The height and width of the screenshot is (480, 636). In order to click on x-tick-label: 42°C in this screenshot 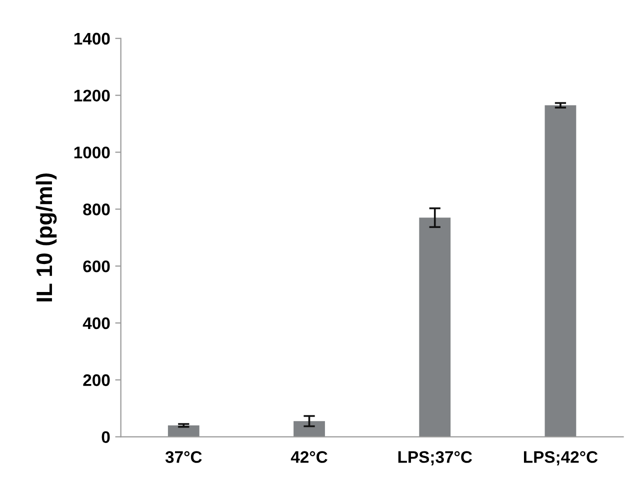, I will do `click(309, 457)`.